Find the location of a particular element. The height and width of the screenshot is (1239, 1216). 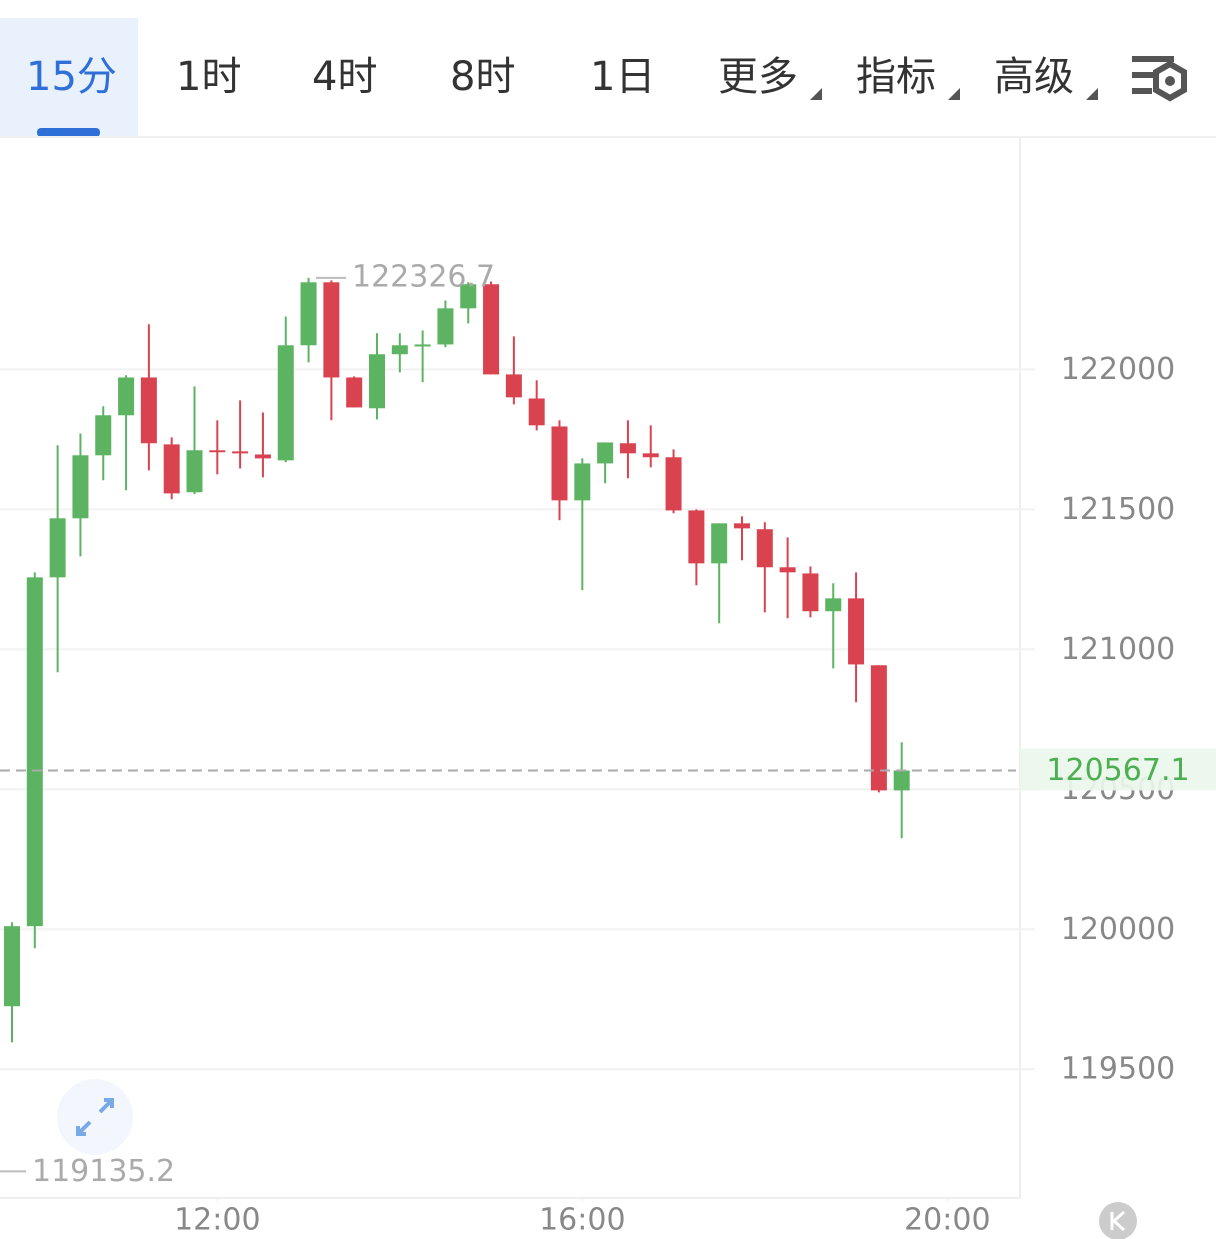

tab: 15分 is located at coordinates (71, 77).